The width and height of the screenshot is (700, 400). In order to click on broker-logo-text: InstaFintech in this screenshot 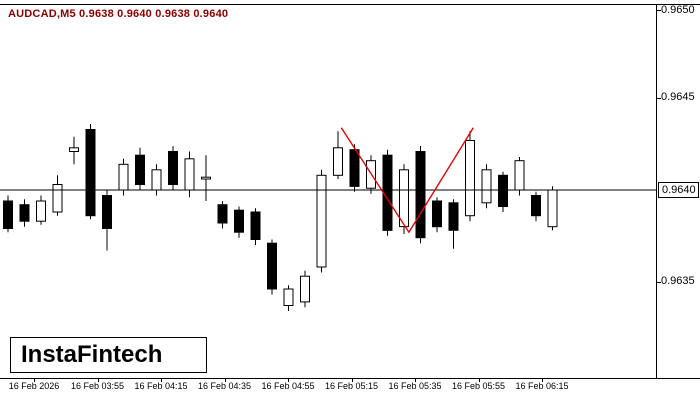, I will do `click(92, 354)`.